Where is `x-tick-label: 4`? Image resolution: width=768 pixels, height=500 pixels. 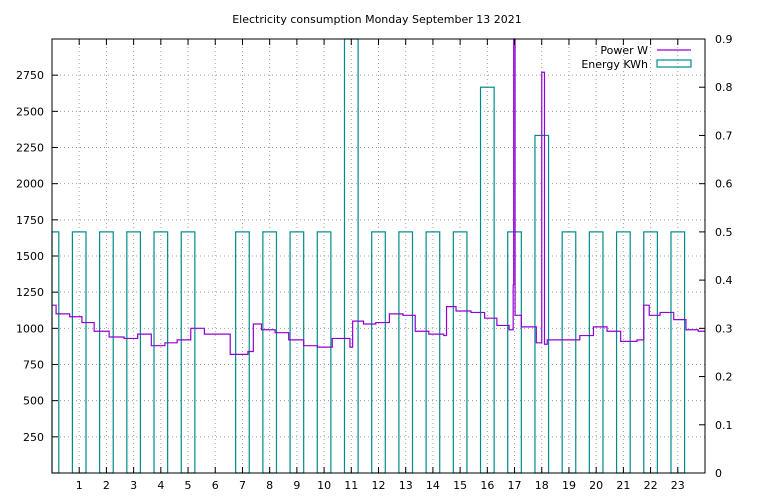
x-tick-label: 4 is located at coordinates (160, 485).